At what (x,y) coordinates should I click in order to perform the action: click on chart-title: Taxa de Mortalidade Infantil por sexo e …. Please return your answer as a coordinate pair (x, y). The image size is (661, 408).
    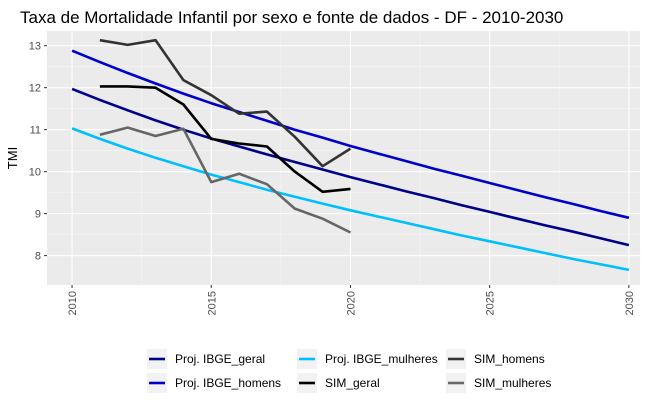
    Looking at the image, I should click on (291, 17).